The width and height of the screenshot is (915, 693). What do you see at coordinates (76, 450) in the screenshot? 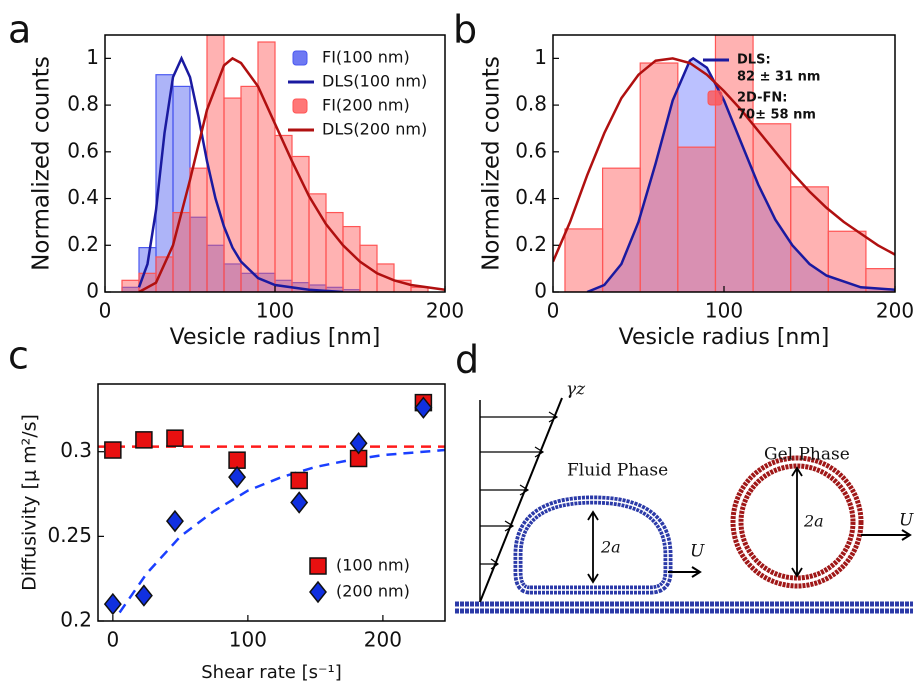
I see `y-tick-label: 0.3` at bounding box center [76, 450].